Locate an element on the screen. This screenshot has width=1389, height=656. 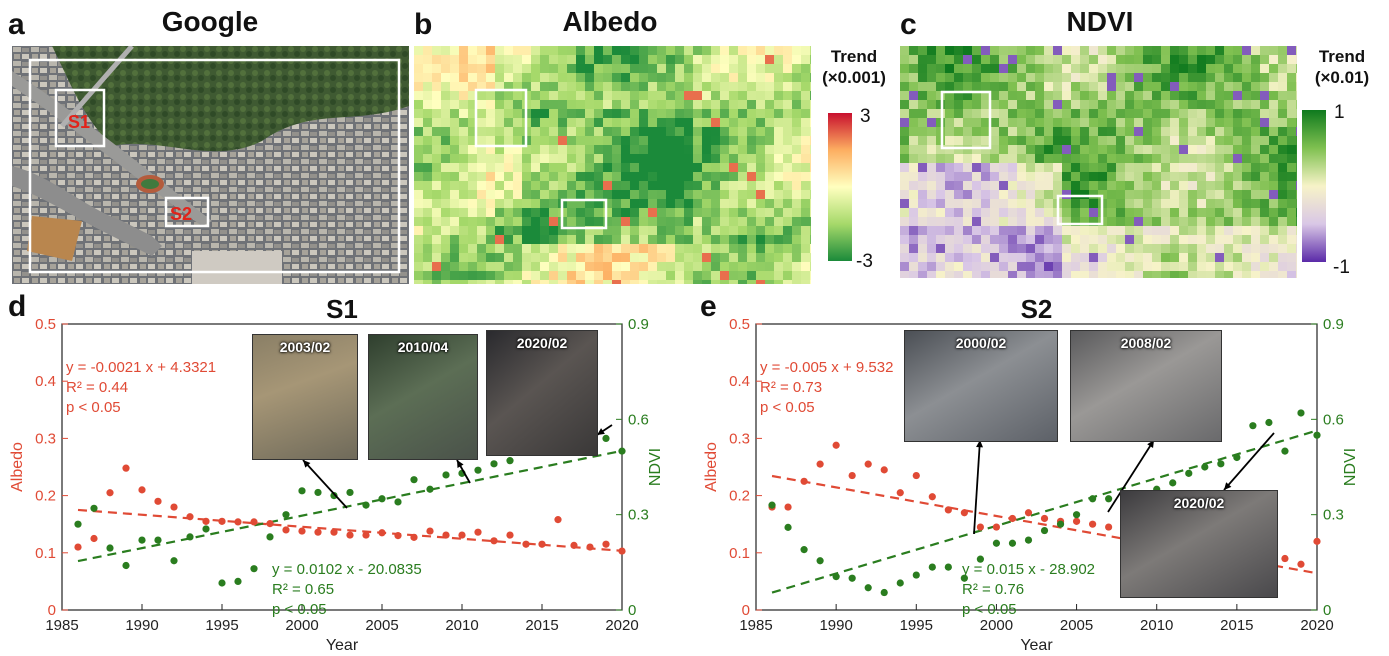
albedo-point is located at coordinates (78, 547).